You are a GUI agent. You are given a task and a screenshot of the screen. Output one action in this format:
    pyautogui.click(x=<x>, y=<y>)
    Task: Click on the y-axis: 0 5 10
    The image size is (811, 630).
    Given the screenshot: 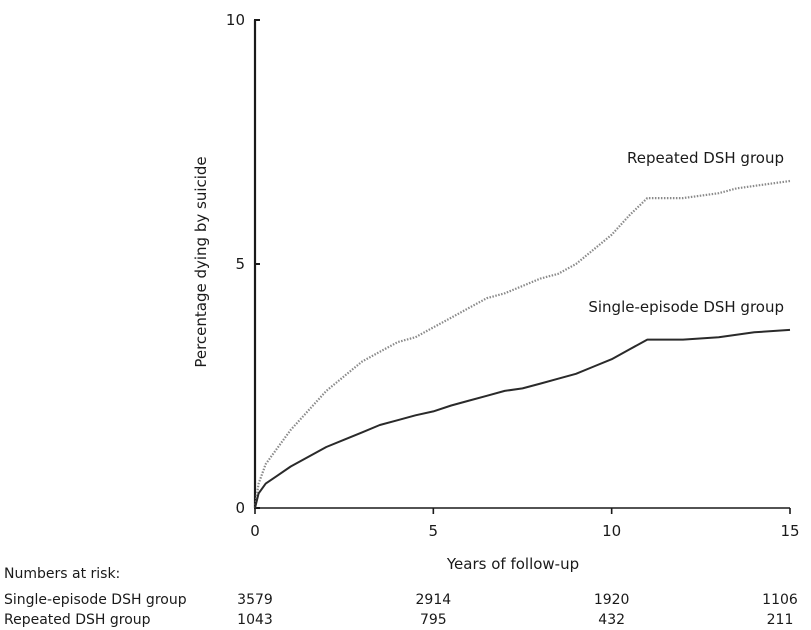 What is the action you would take?
    pyautogui.click(x=243, y=264)
    